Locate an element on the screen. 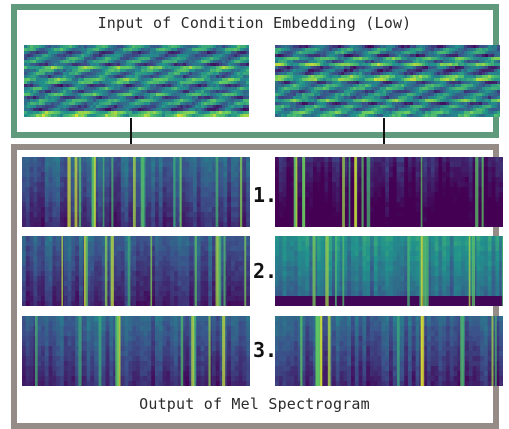 The height and width of the screenshot is (429, 509). spectrogram-row3-right is located at coordinates (389, 351).